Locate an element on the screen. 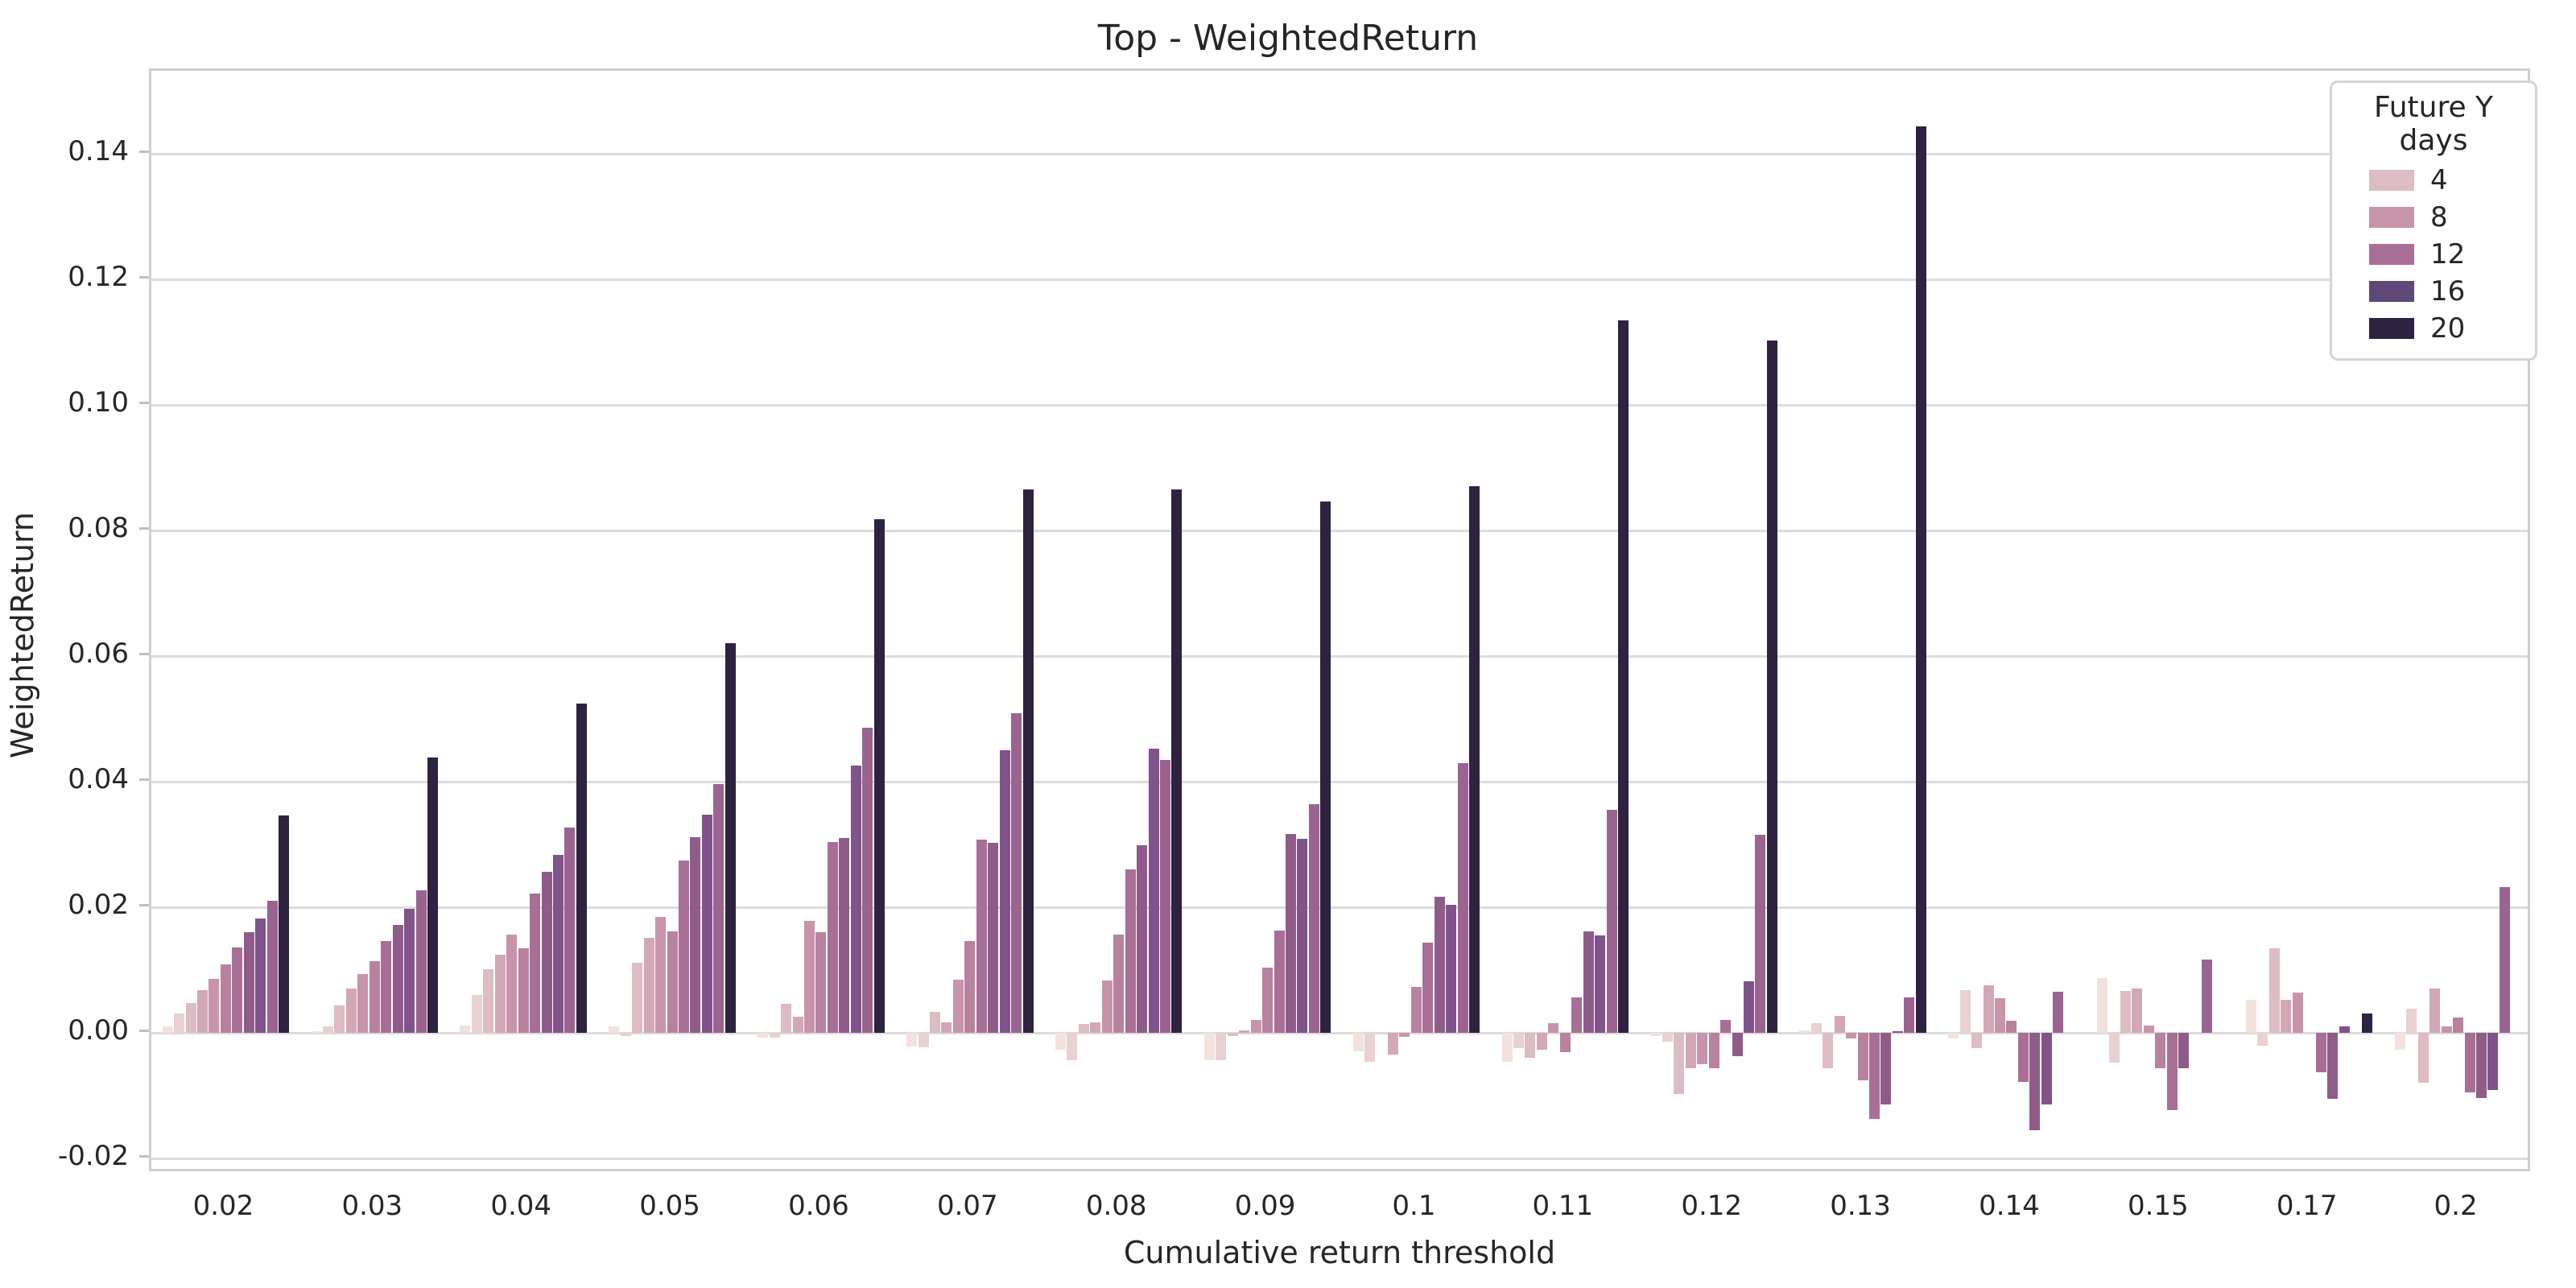  bar-0.07-level-02 is located at coordinates (924, 1040).